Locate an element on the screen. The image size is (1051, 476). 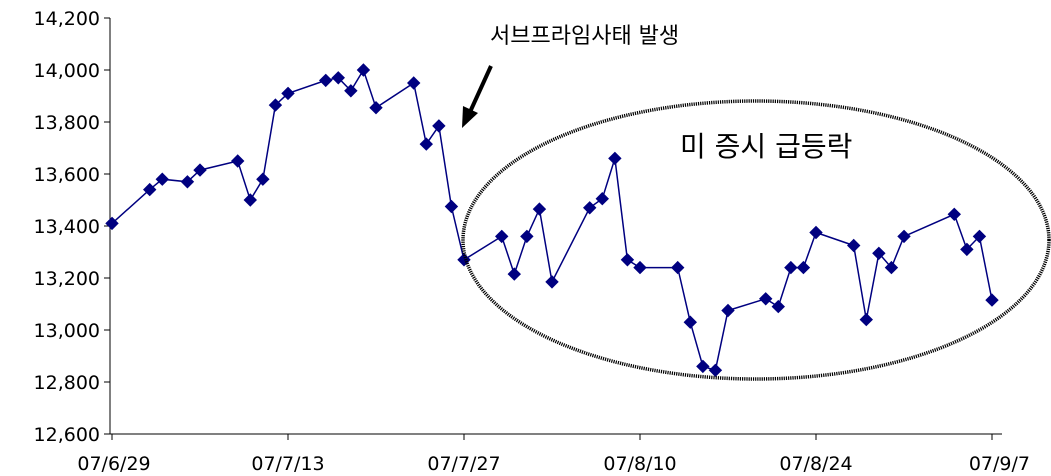
y-tick-label: 14,000 is located at coordinates (67, 71).